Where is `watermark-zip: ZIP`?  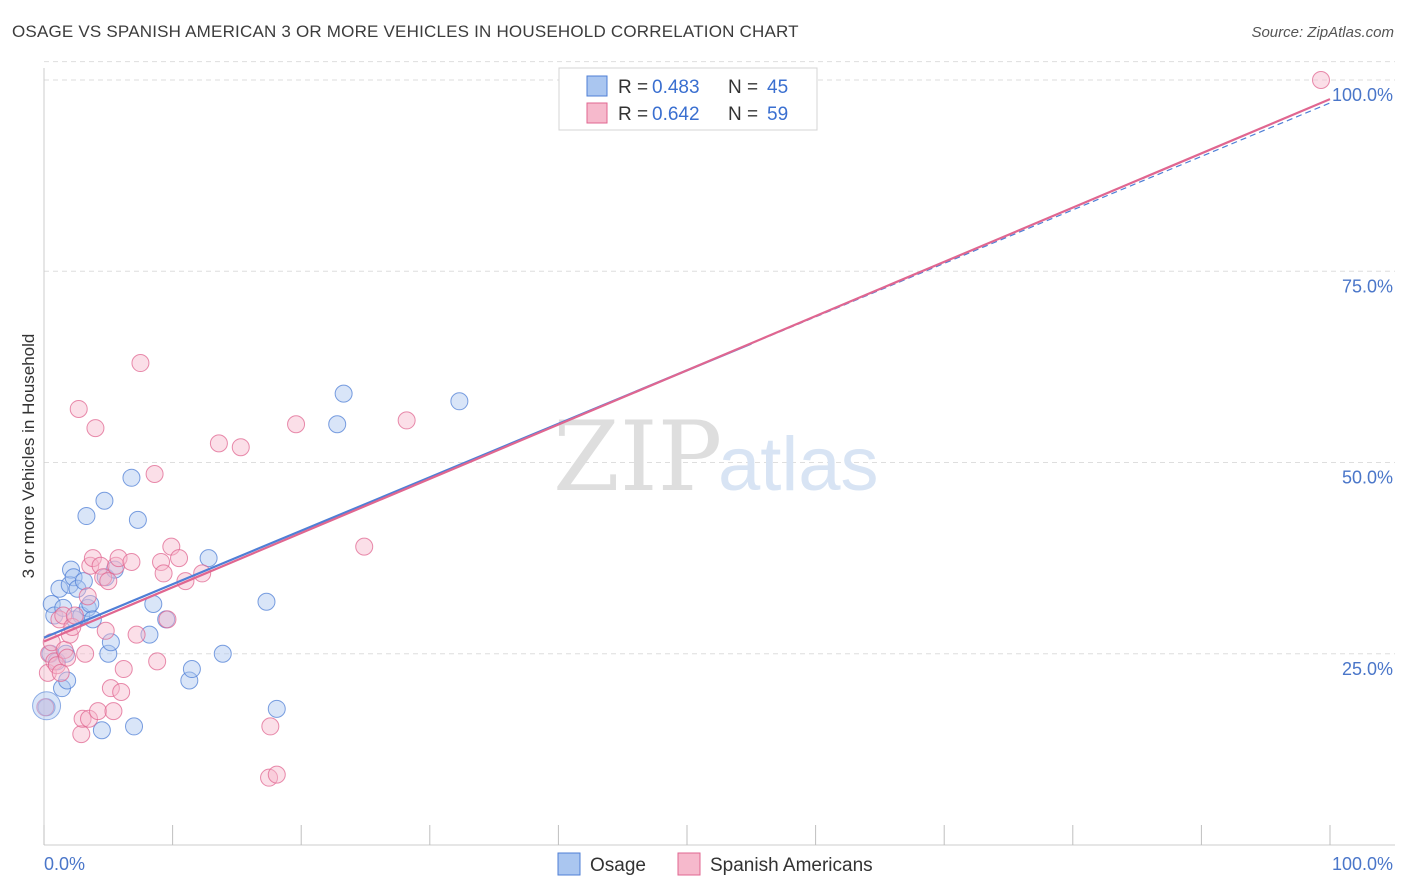 watermark-zip: ZIP is located at coordinates (637, 457).